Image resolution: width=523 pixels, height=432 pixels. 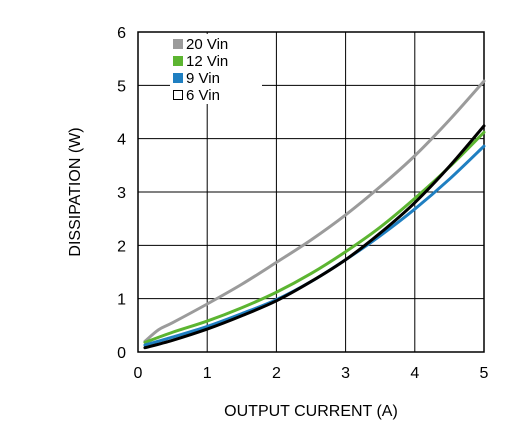 I want to click on y-tick-label: 0, so click(x=121, y=353).